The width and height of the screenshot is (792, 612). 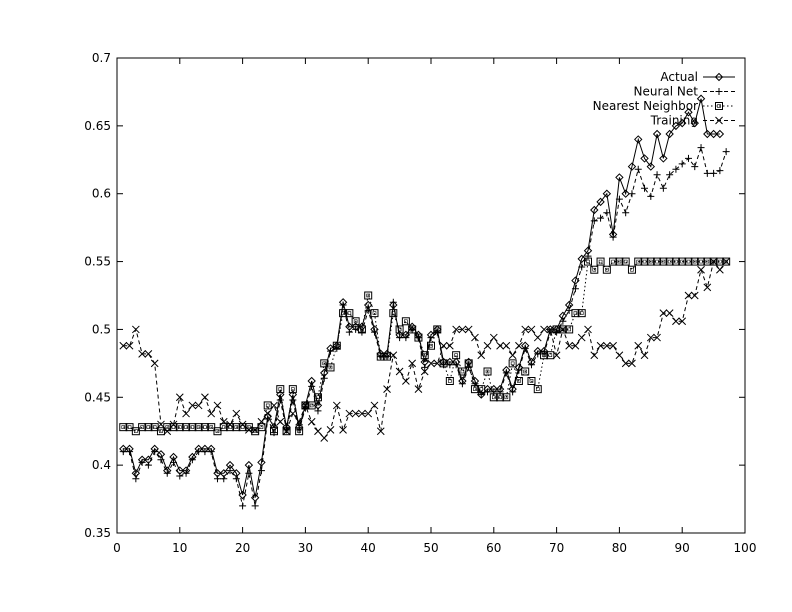 What do you see at coordinates (101, 465) in the screenshot?
I see `y-tick-label: 0.4` at bounding box center [101, 465].